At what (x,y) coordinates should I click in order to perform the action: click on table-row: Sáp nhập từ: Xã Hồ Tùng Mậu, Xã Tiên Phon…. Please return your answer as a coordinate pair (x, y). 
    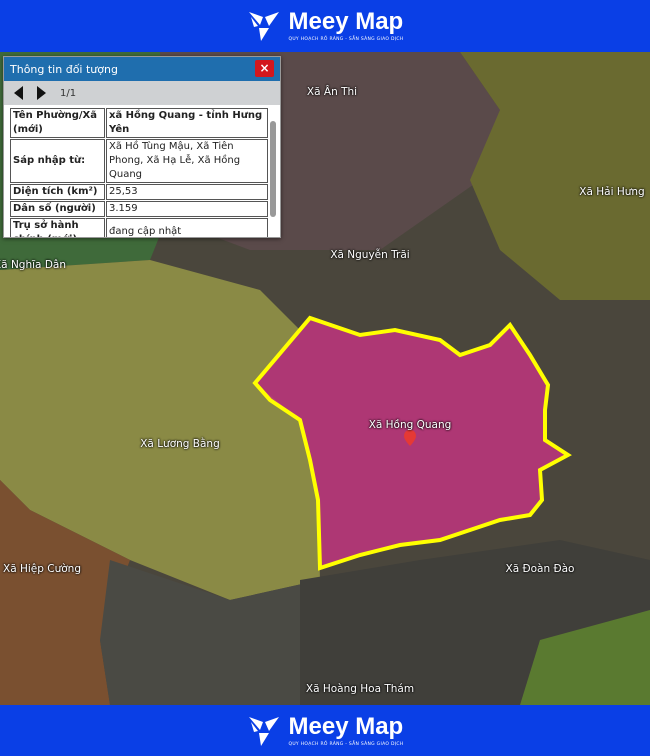
    Looking at the image, I should click on (139, 161).